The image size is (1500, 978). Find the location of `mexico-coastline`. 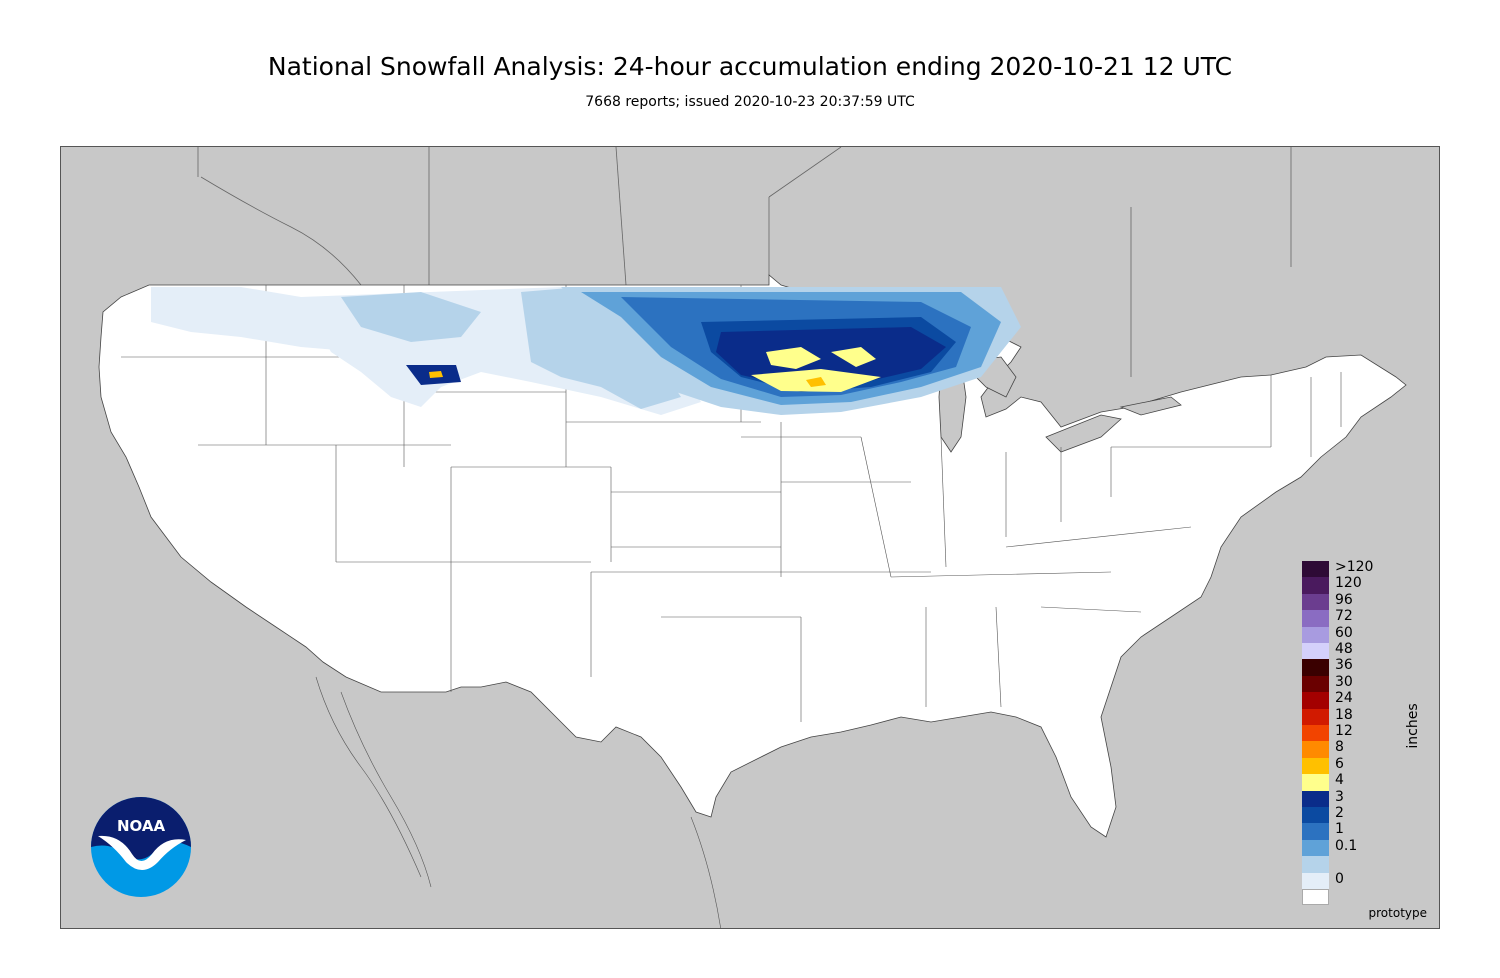

mexico-coastline is located at coordinates (518, 802).